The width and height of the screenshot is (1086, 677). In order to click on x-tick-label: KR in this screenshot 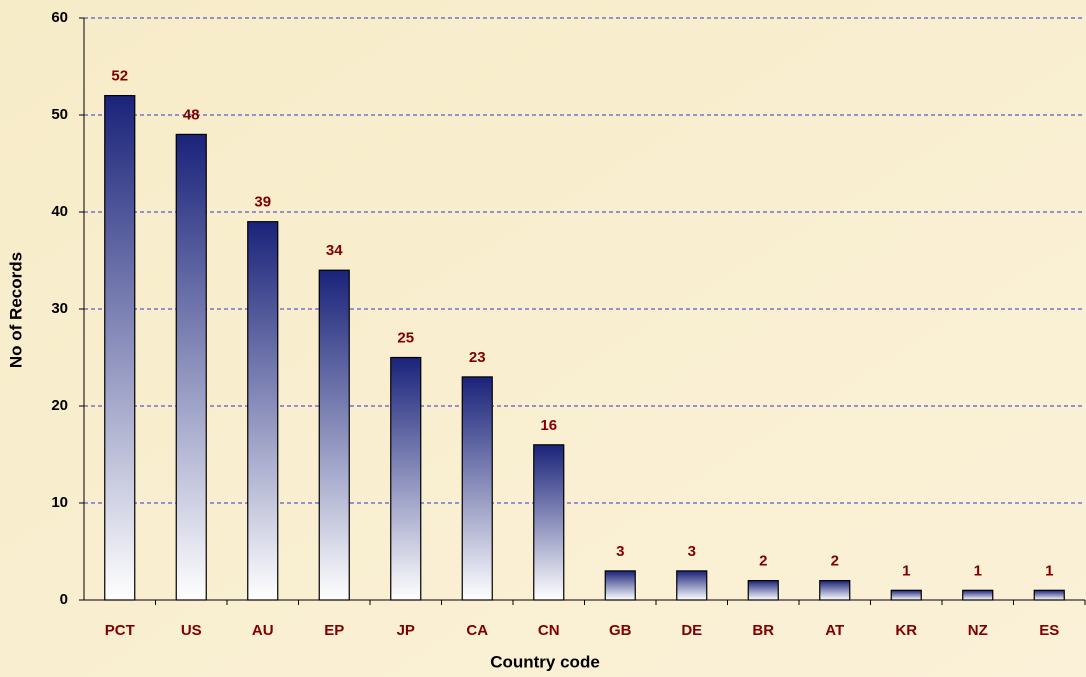, I will do `click(906, 630)`.